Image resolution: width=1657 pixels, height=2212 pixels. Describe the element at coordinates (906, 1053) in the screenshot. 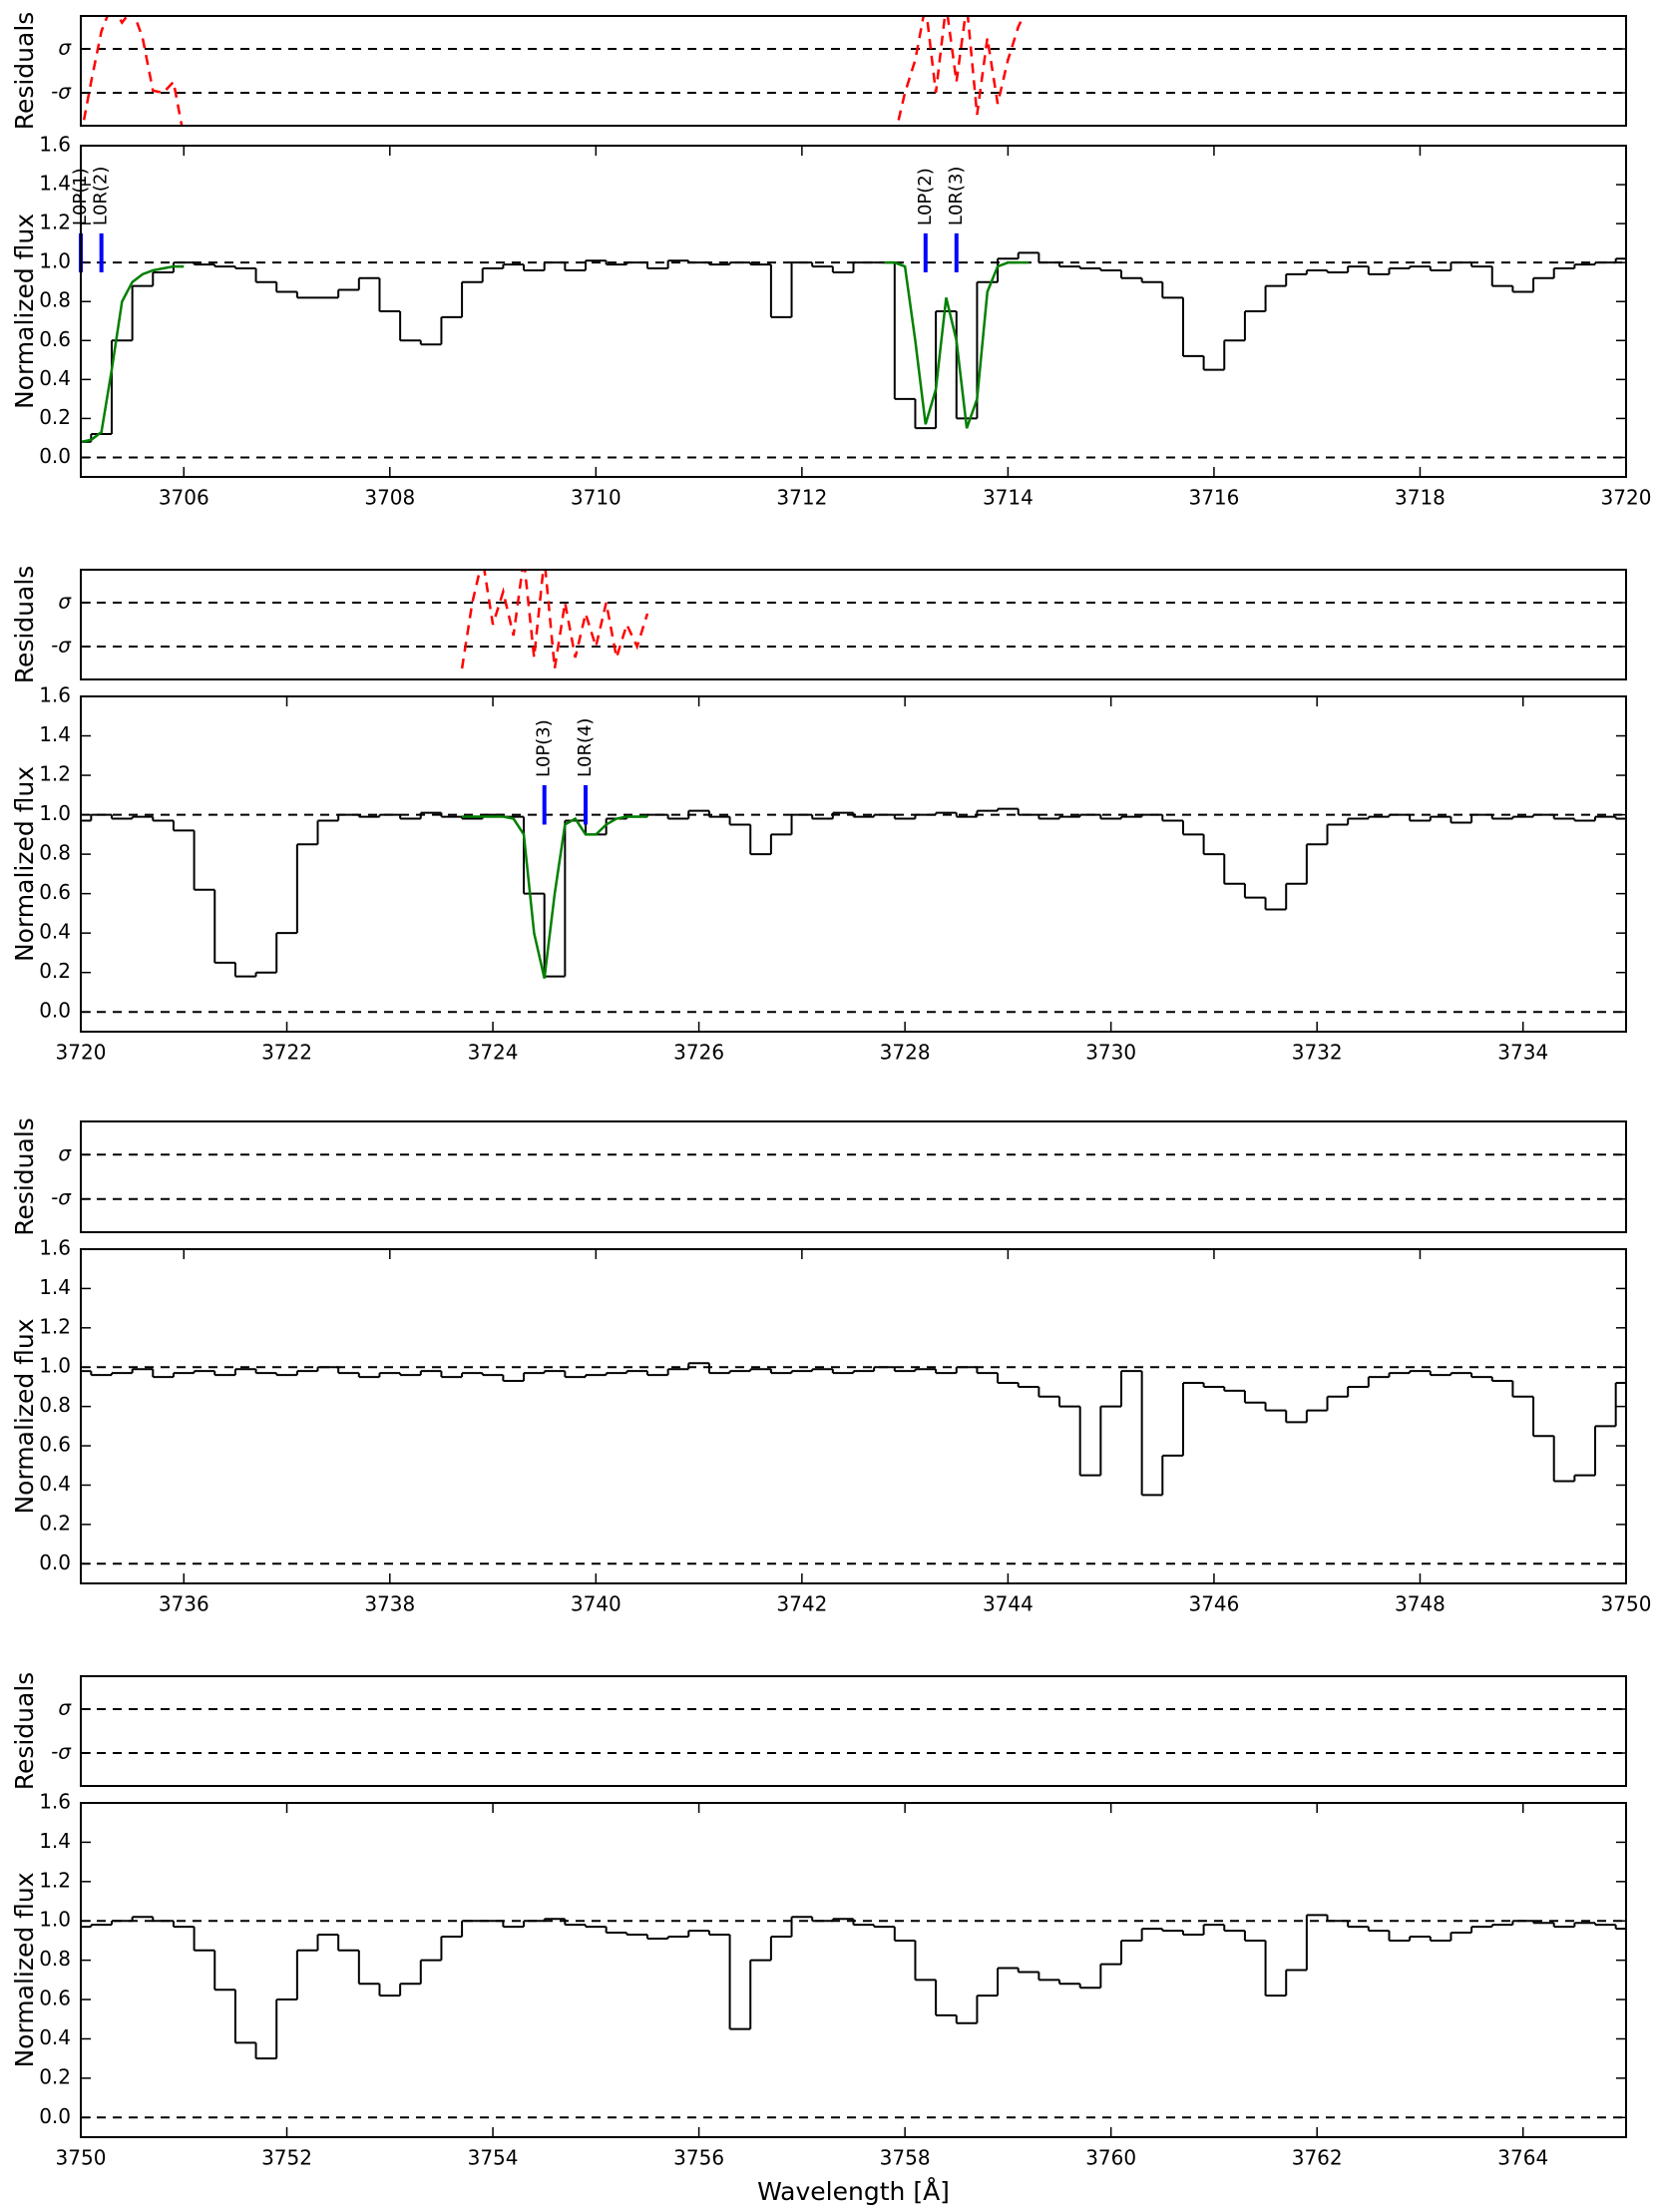

I see `x-tick-label: 3728` at that location.